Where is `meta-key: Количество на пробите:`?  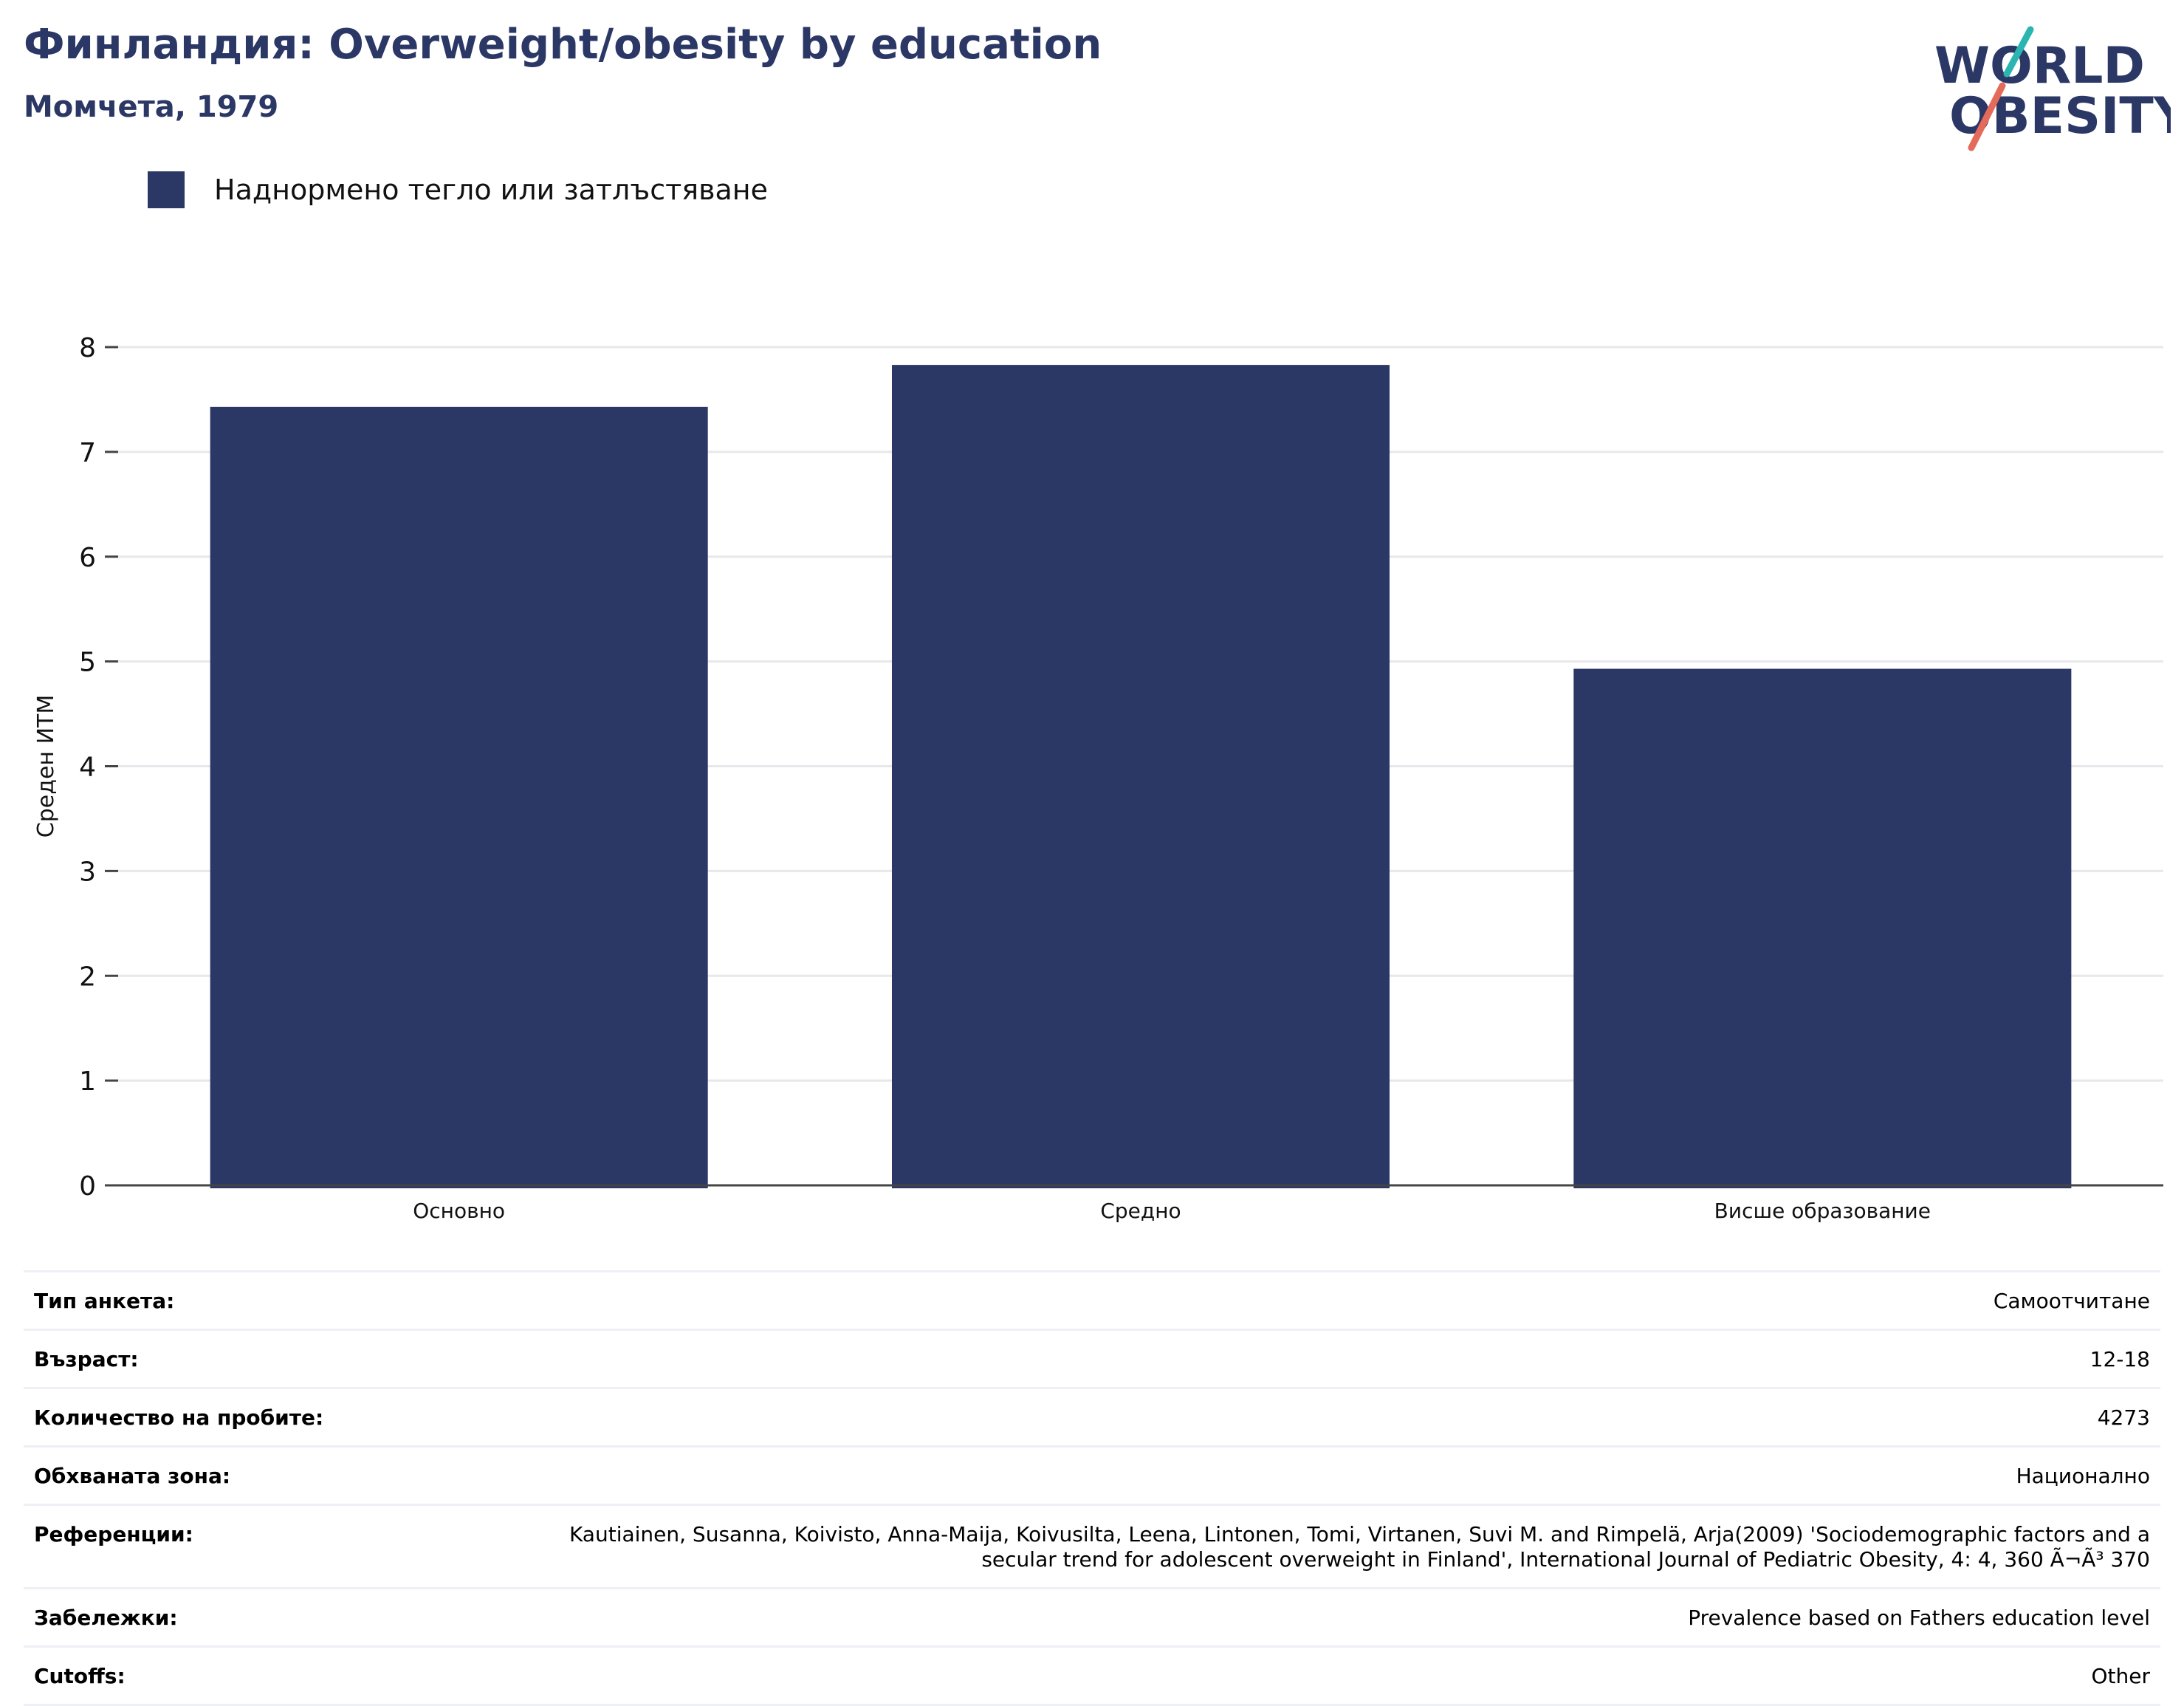 meta-key: Количество на пробите: is located at coordinates (179, 1417).